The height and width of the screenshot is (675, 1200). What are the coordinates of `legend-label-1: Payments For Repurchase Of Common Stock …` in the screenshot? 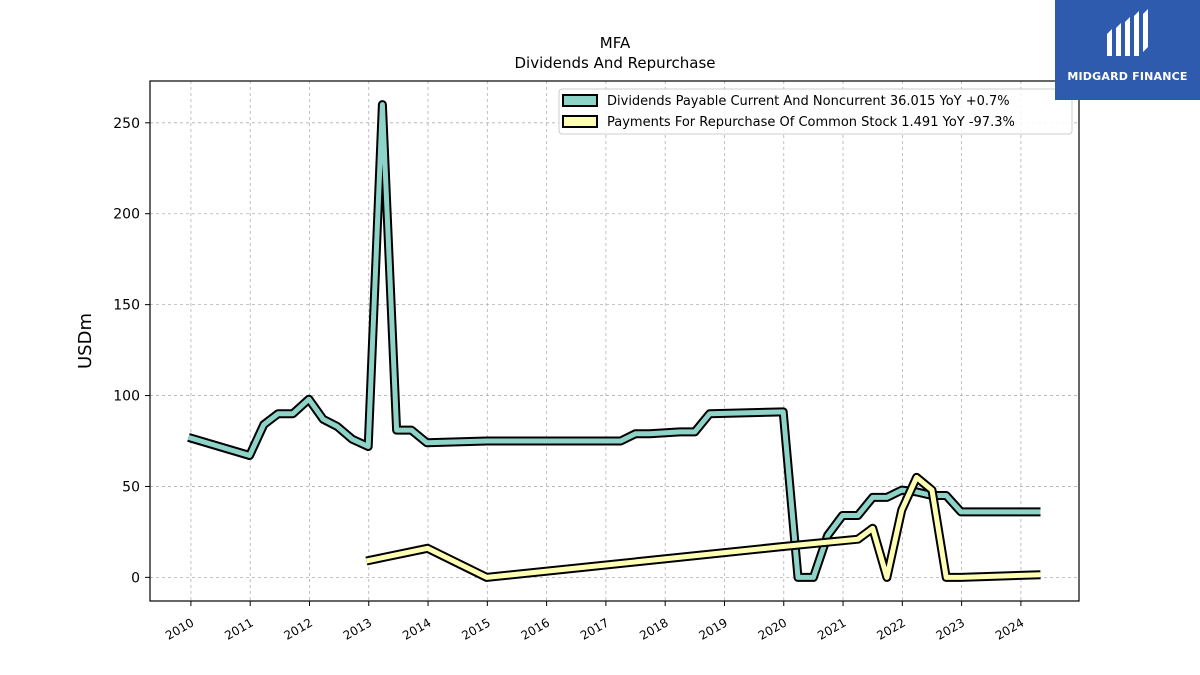 It's located at (811, 122).